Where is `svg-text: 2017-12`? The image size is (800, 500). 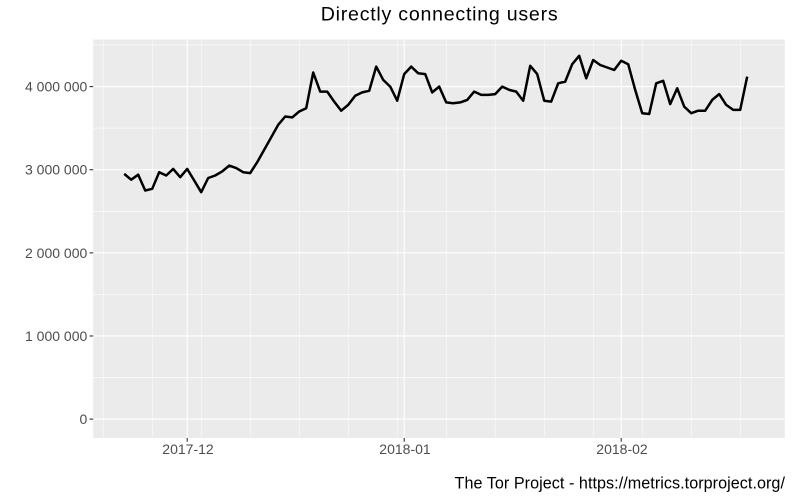 svg-text: 2017-12 is located at coordinates (188, 449).